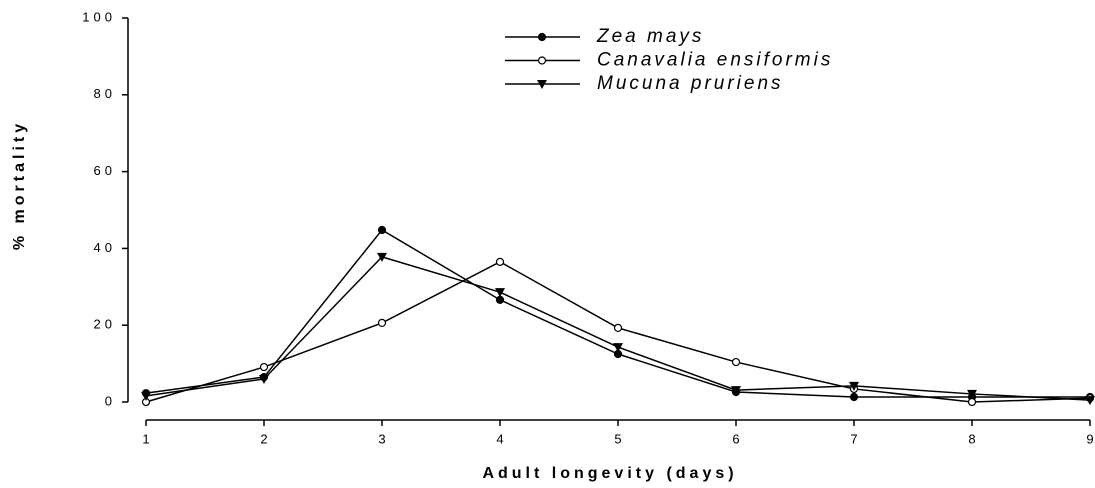  Describe the element at coordinates (617, 438) in the screenshot. I see `x-tick-label: 5` at that location.